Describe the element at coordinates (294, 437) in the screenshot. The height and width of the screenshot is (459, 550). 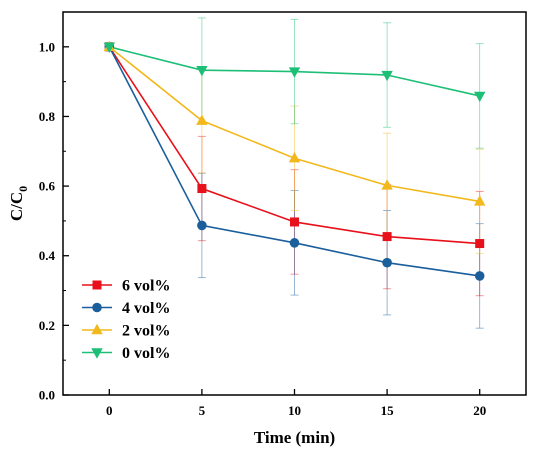
I see `x-axis-title: Time (min)` at that location.